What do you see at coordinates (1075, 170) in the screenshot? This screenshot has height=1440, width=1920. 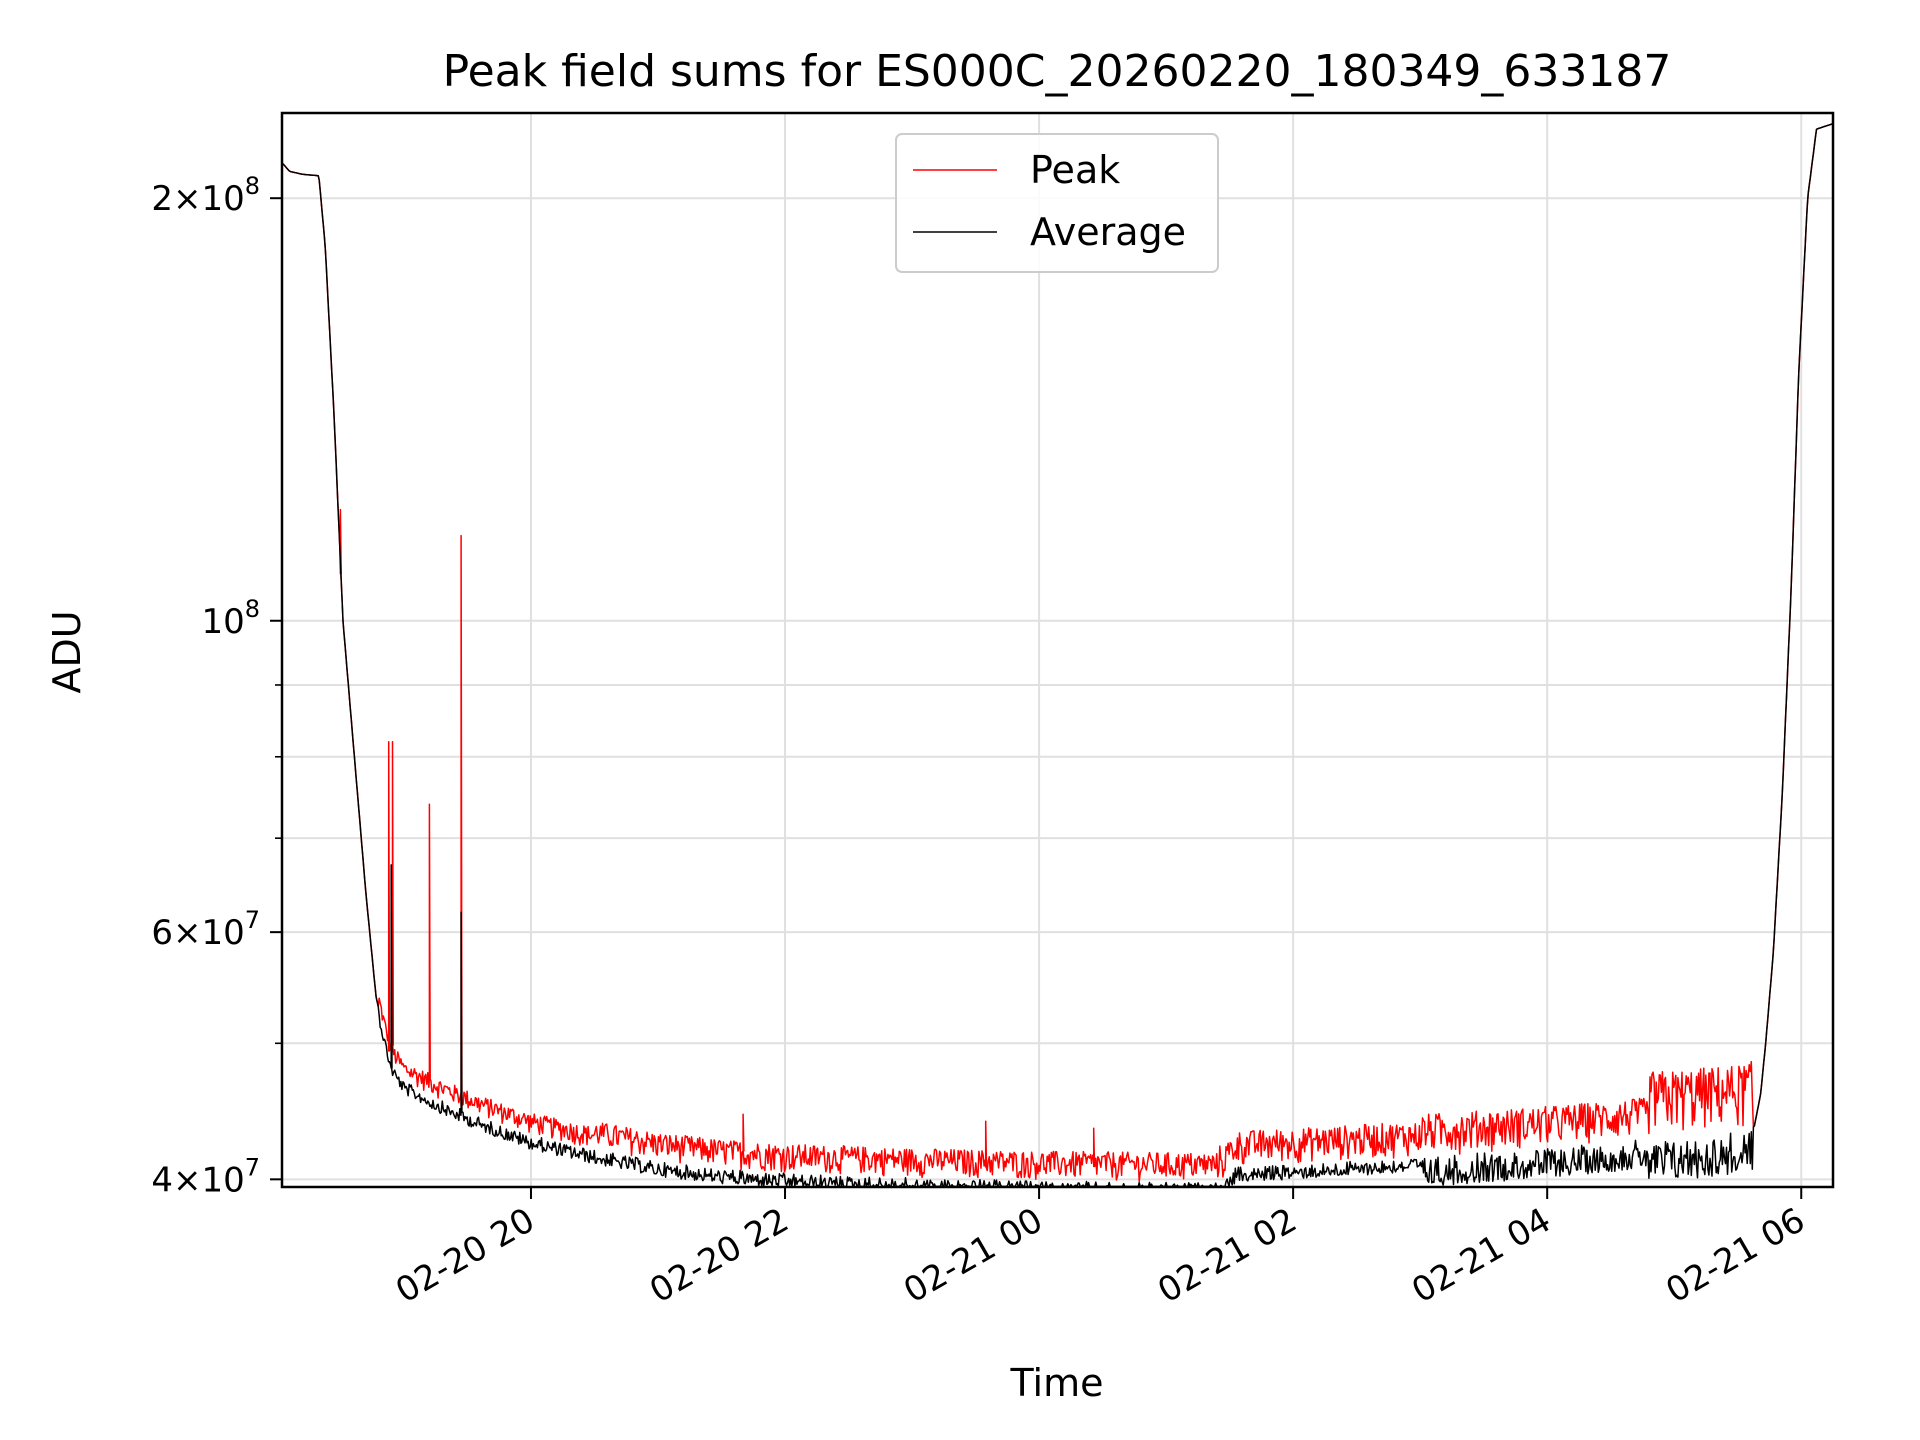 I see `legend-label-peak: Peak` at bounding box center [1075, 170].